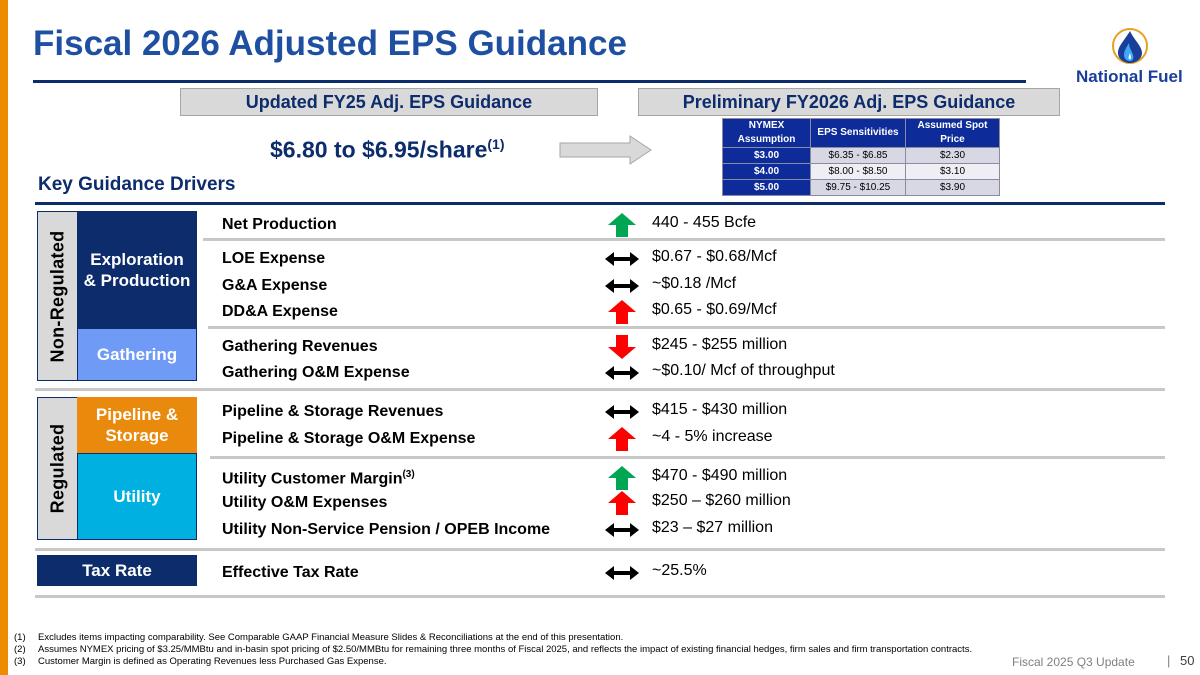 Image resolution: width=1200 pixels, height=675 pixels. Describe the element at coordinates (849, 102) in the screenshot. I see `preliminary-fy26-header: Preliminary FY2026 Adj. EPS Guidance` at that location.